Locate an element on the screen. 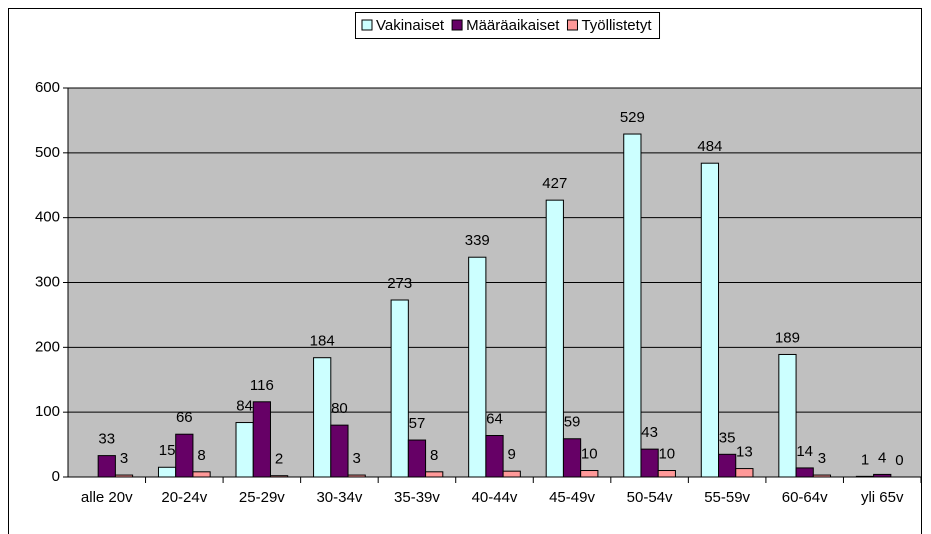  x-tick-label: 55-59v is located at coordinates (727, 497).